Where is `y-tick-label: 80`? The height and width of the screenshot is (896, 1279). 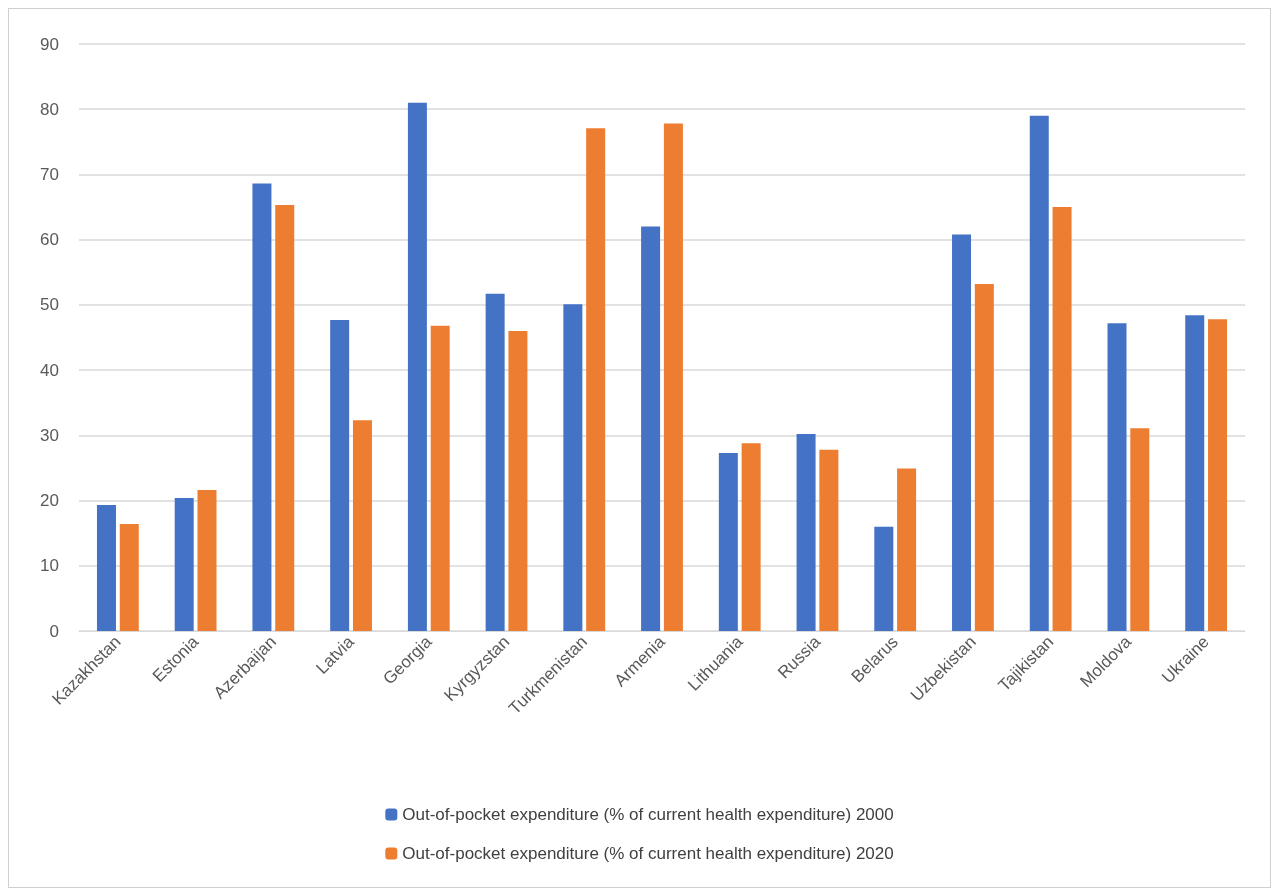
y-tick-label: 80 is located at coordinates (49, 109).